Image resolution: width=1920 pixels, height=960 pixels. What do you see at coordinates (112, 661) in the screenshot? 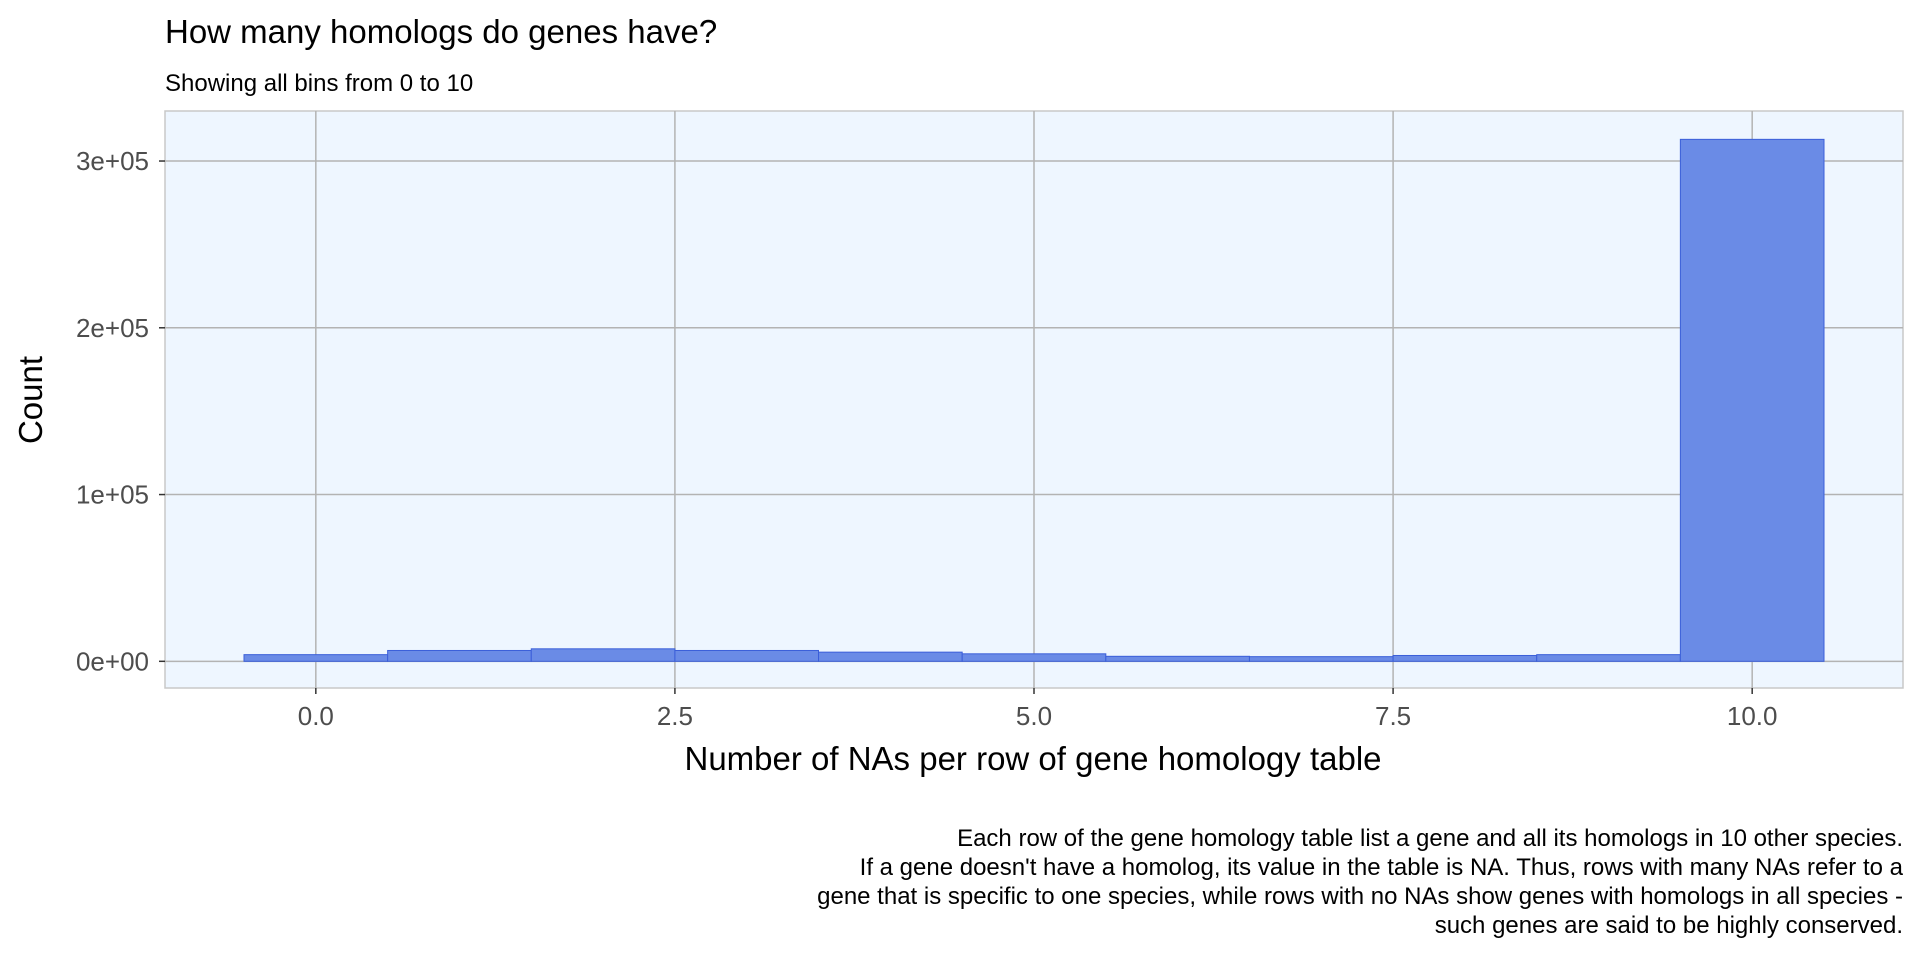
I see `y-tick-label: 0e+00` at bounding box center [112, 661].